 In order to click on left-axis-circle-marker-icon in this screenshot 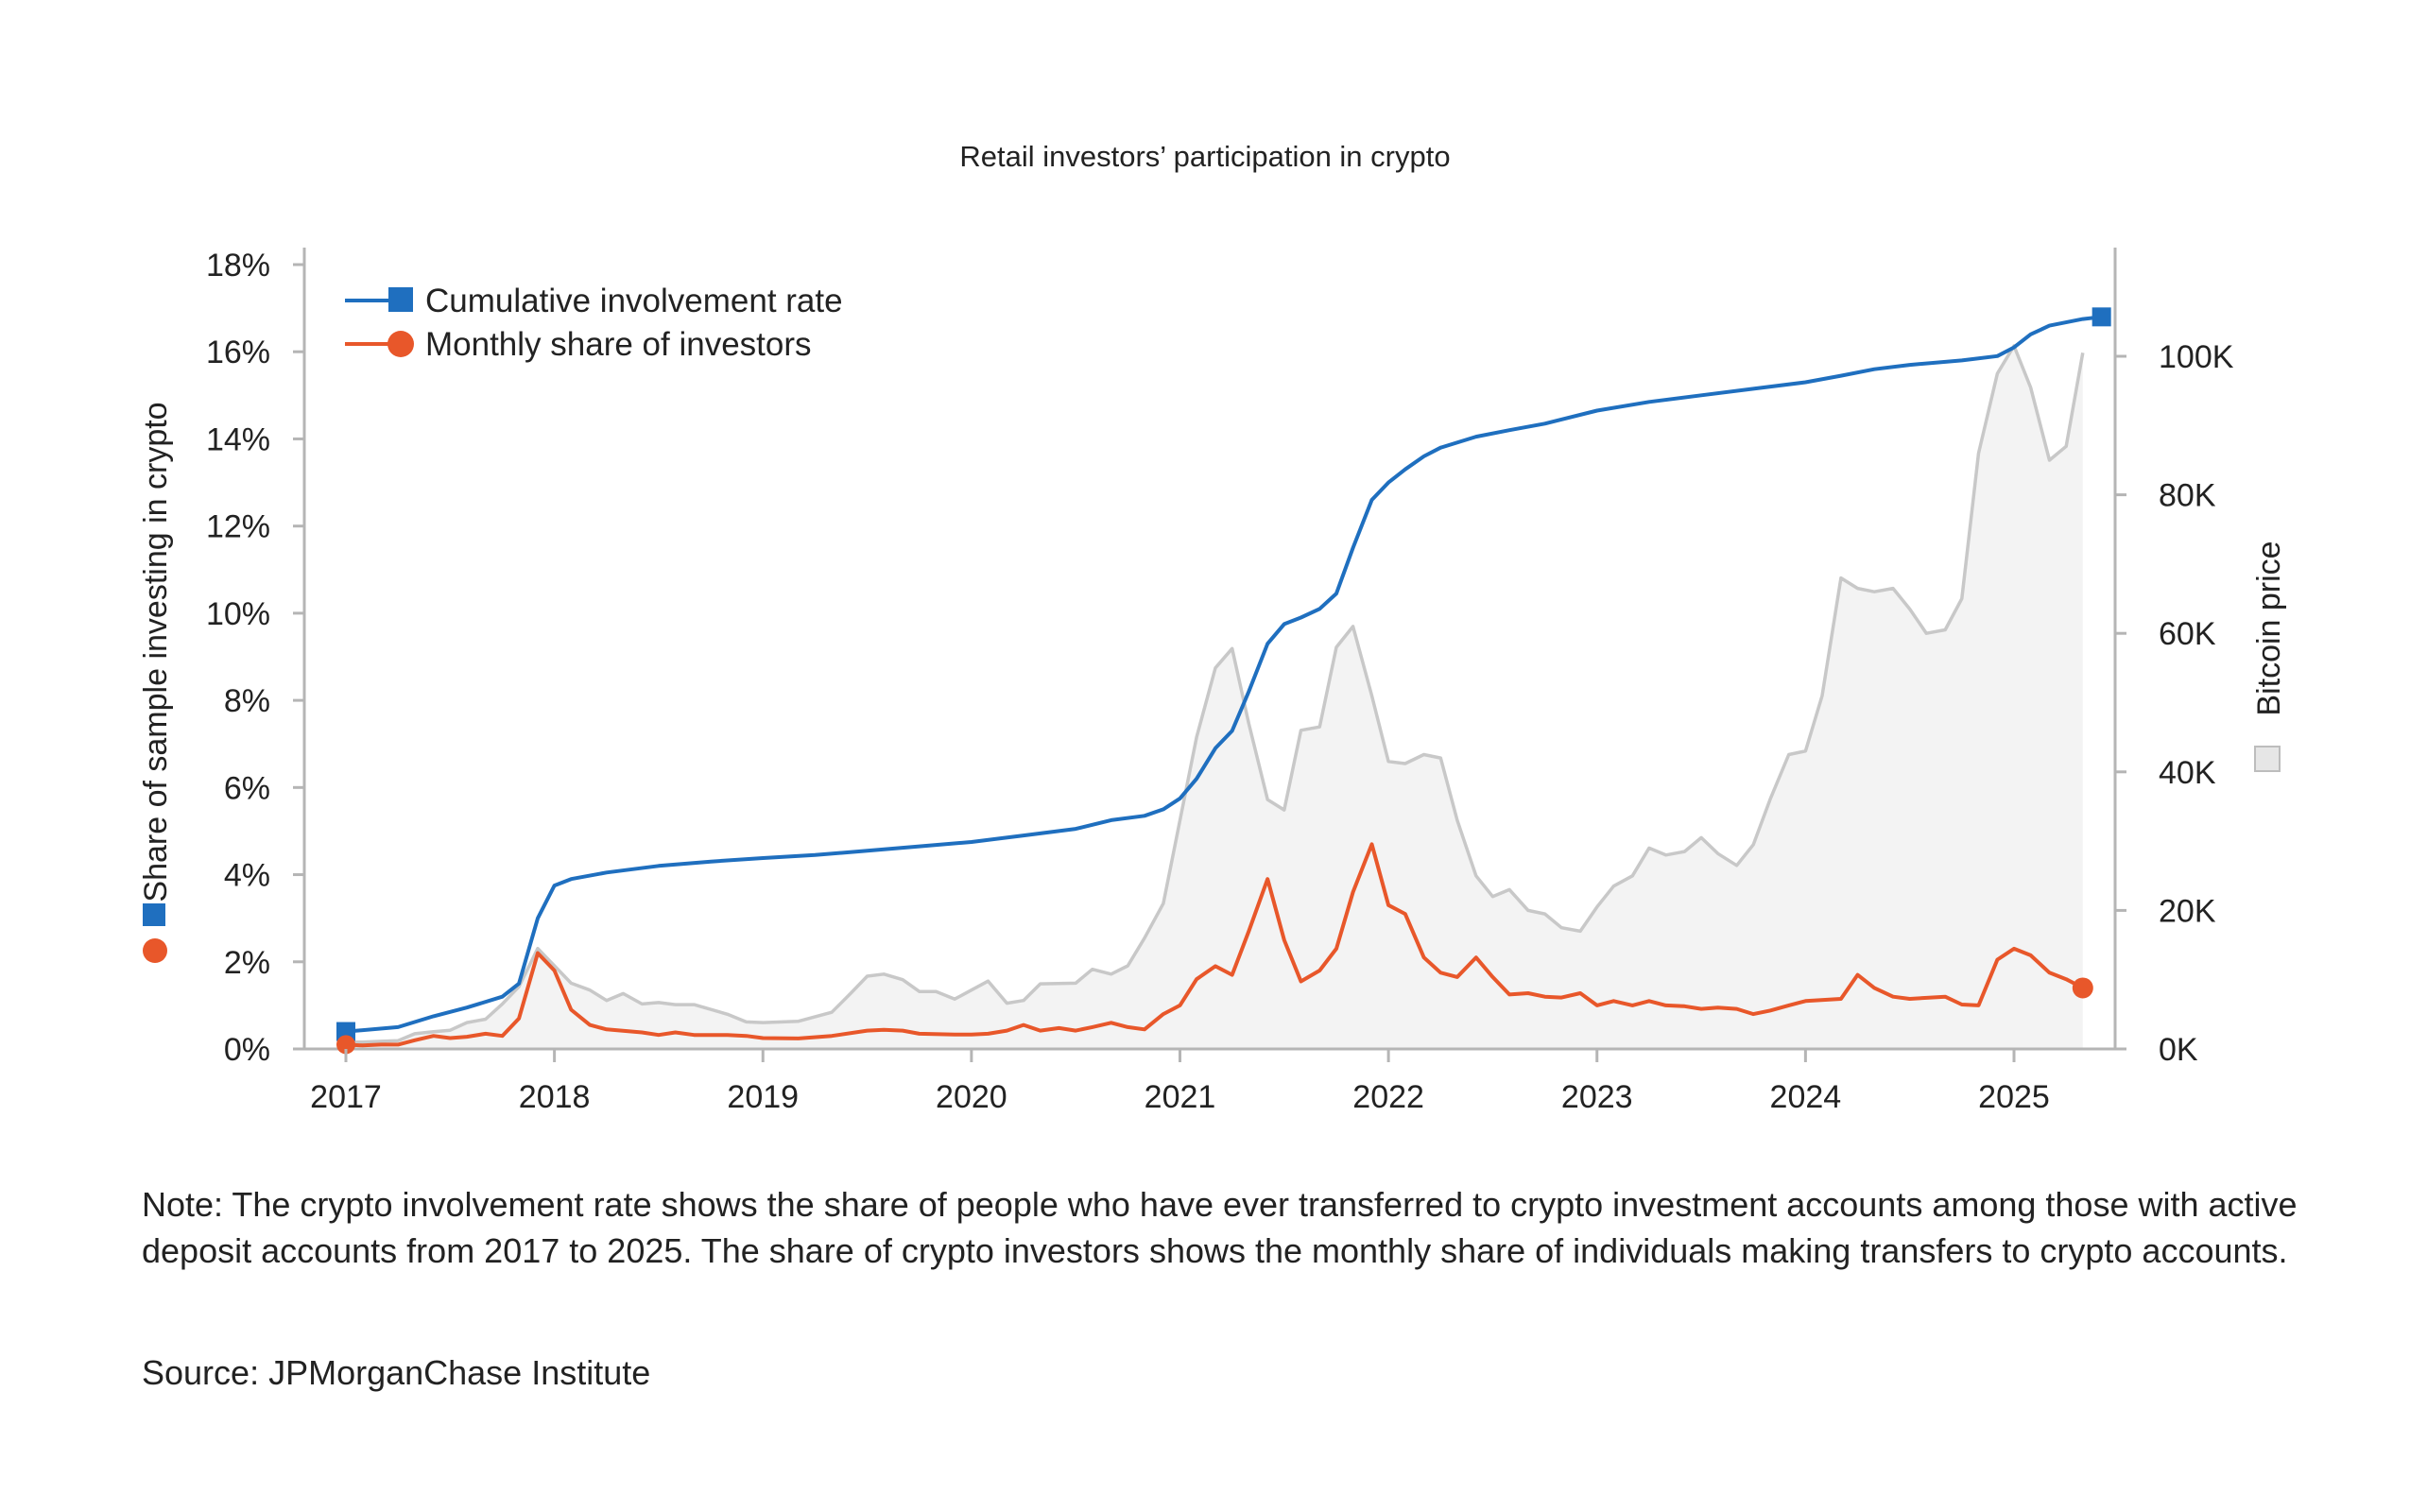, I will do `click(155, 950)`.